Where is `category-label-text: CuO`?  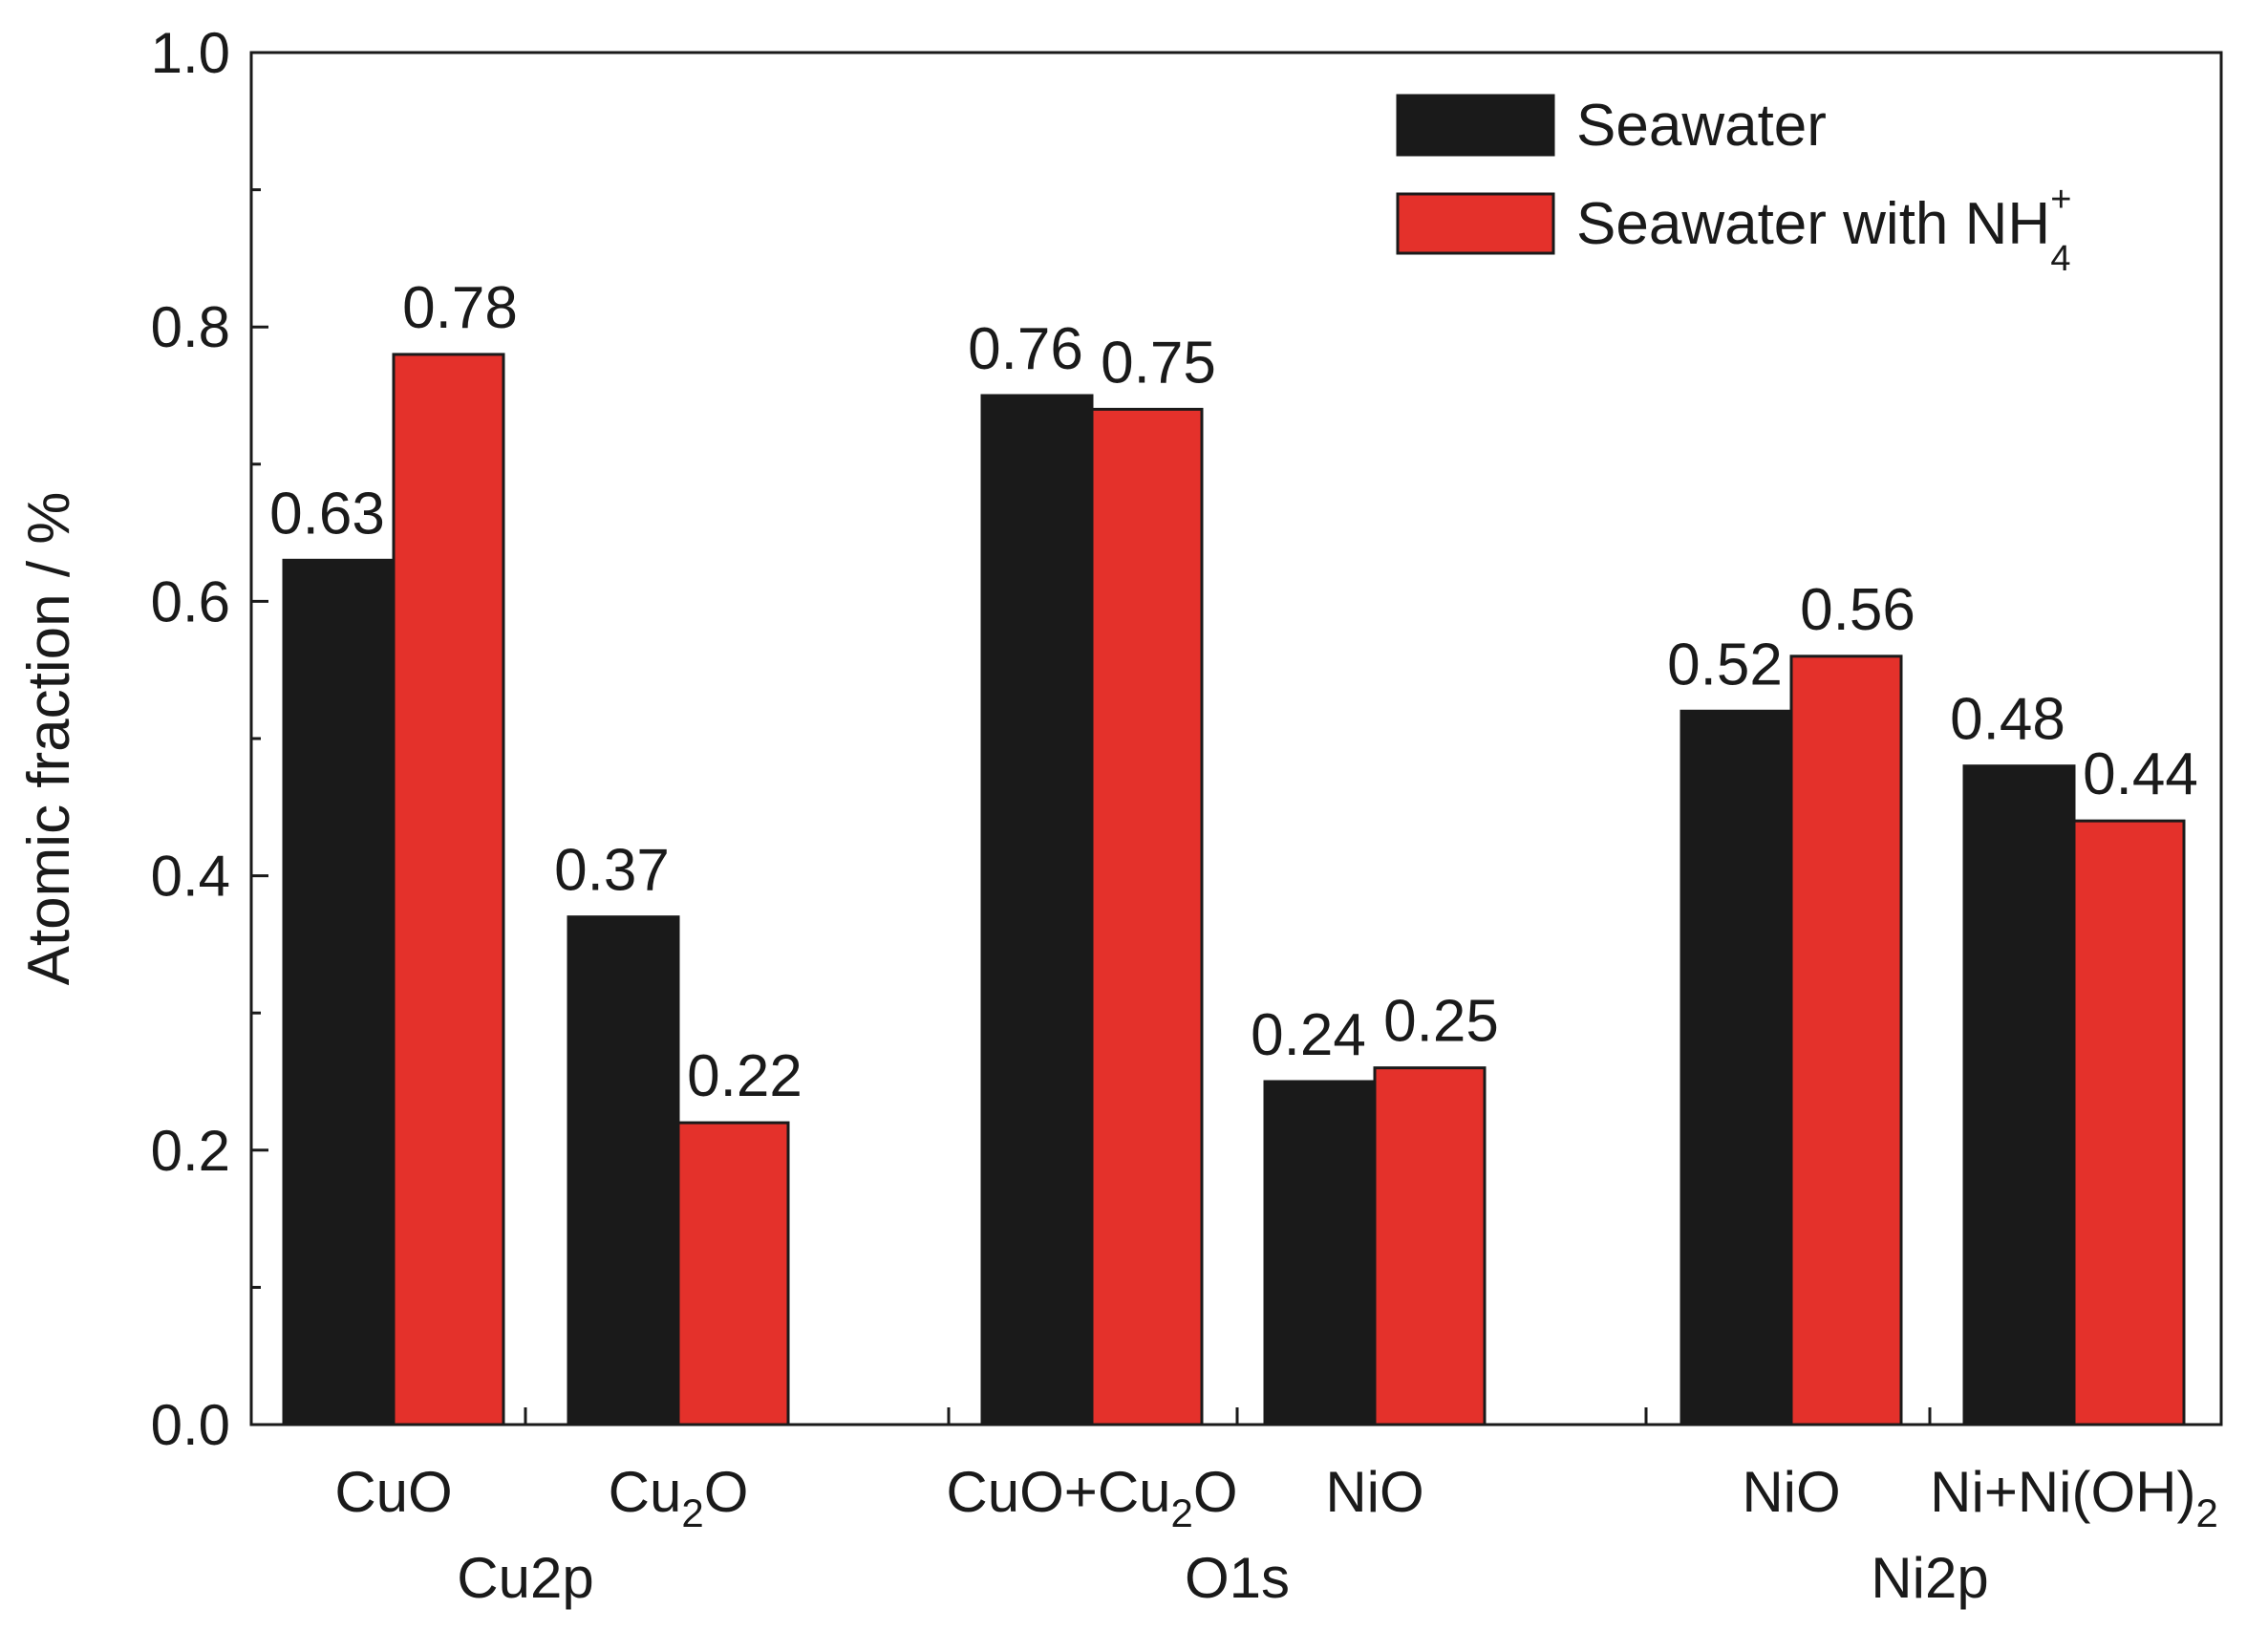
category-label-text: CuO is located at coordinates (393, 1492).